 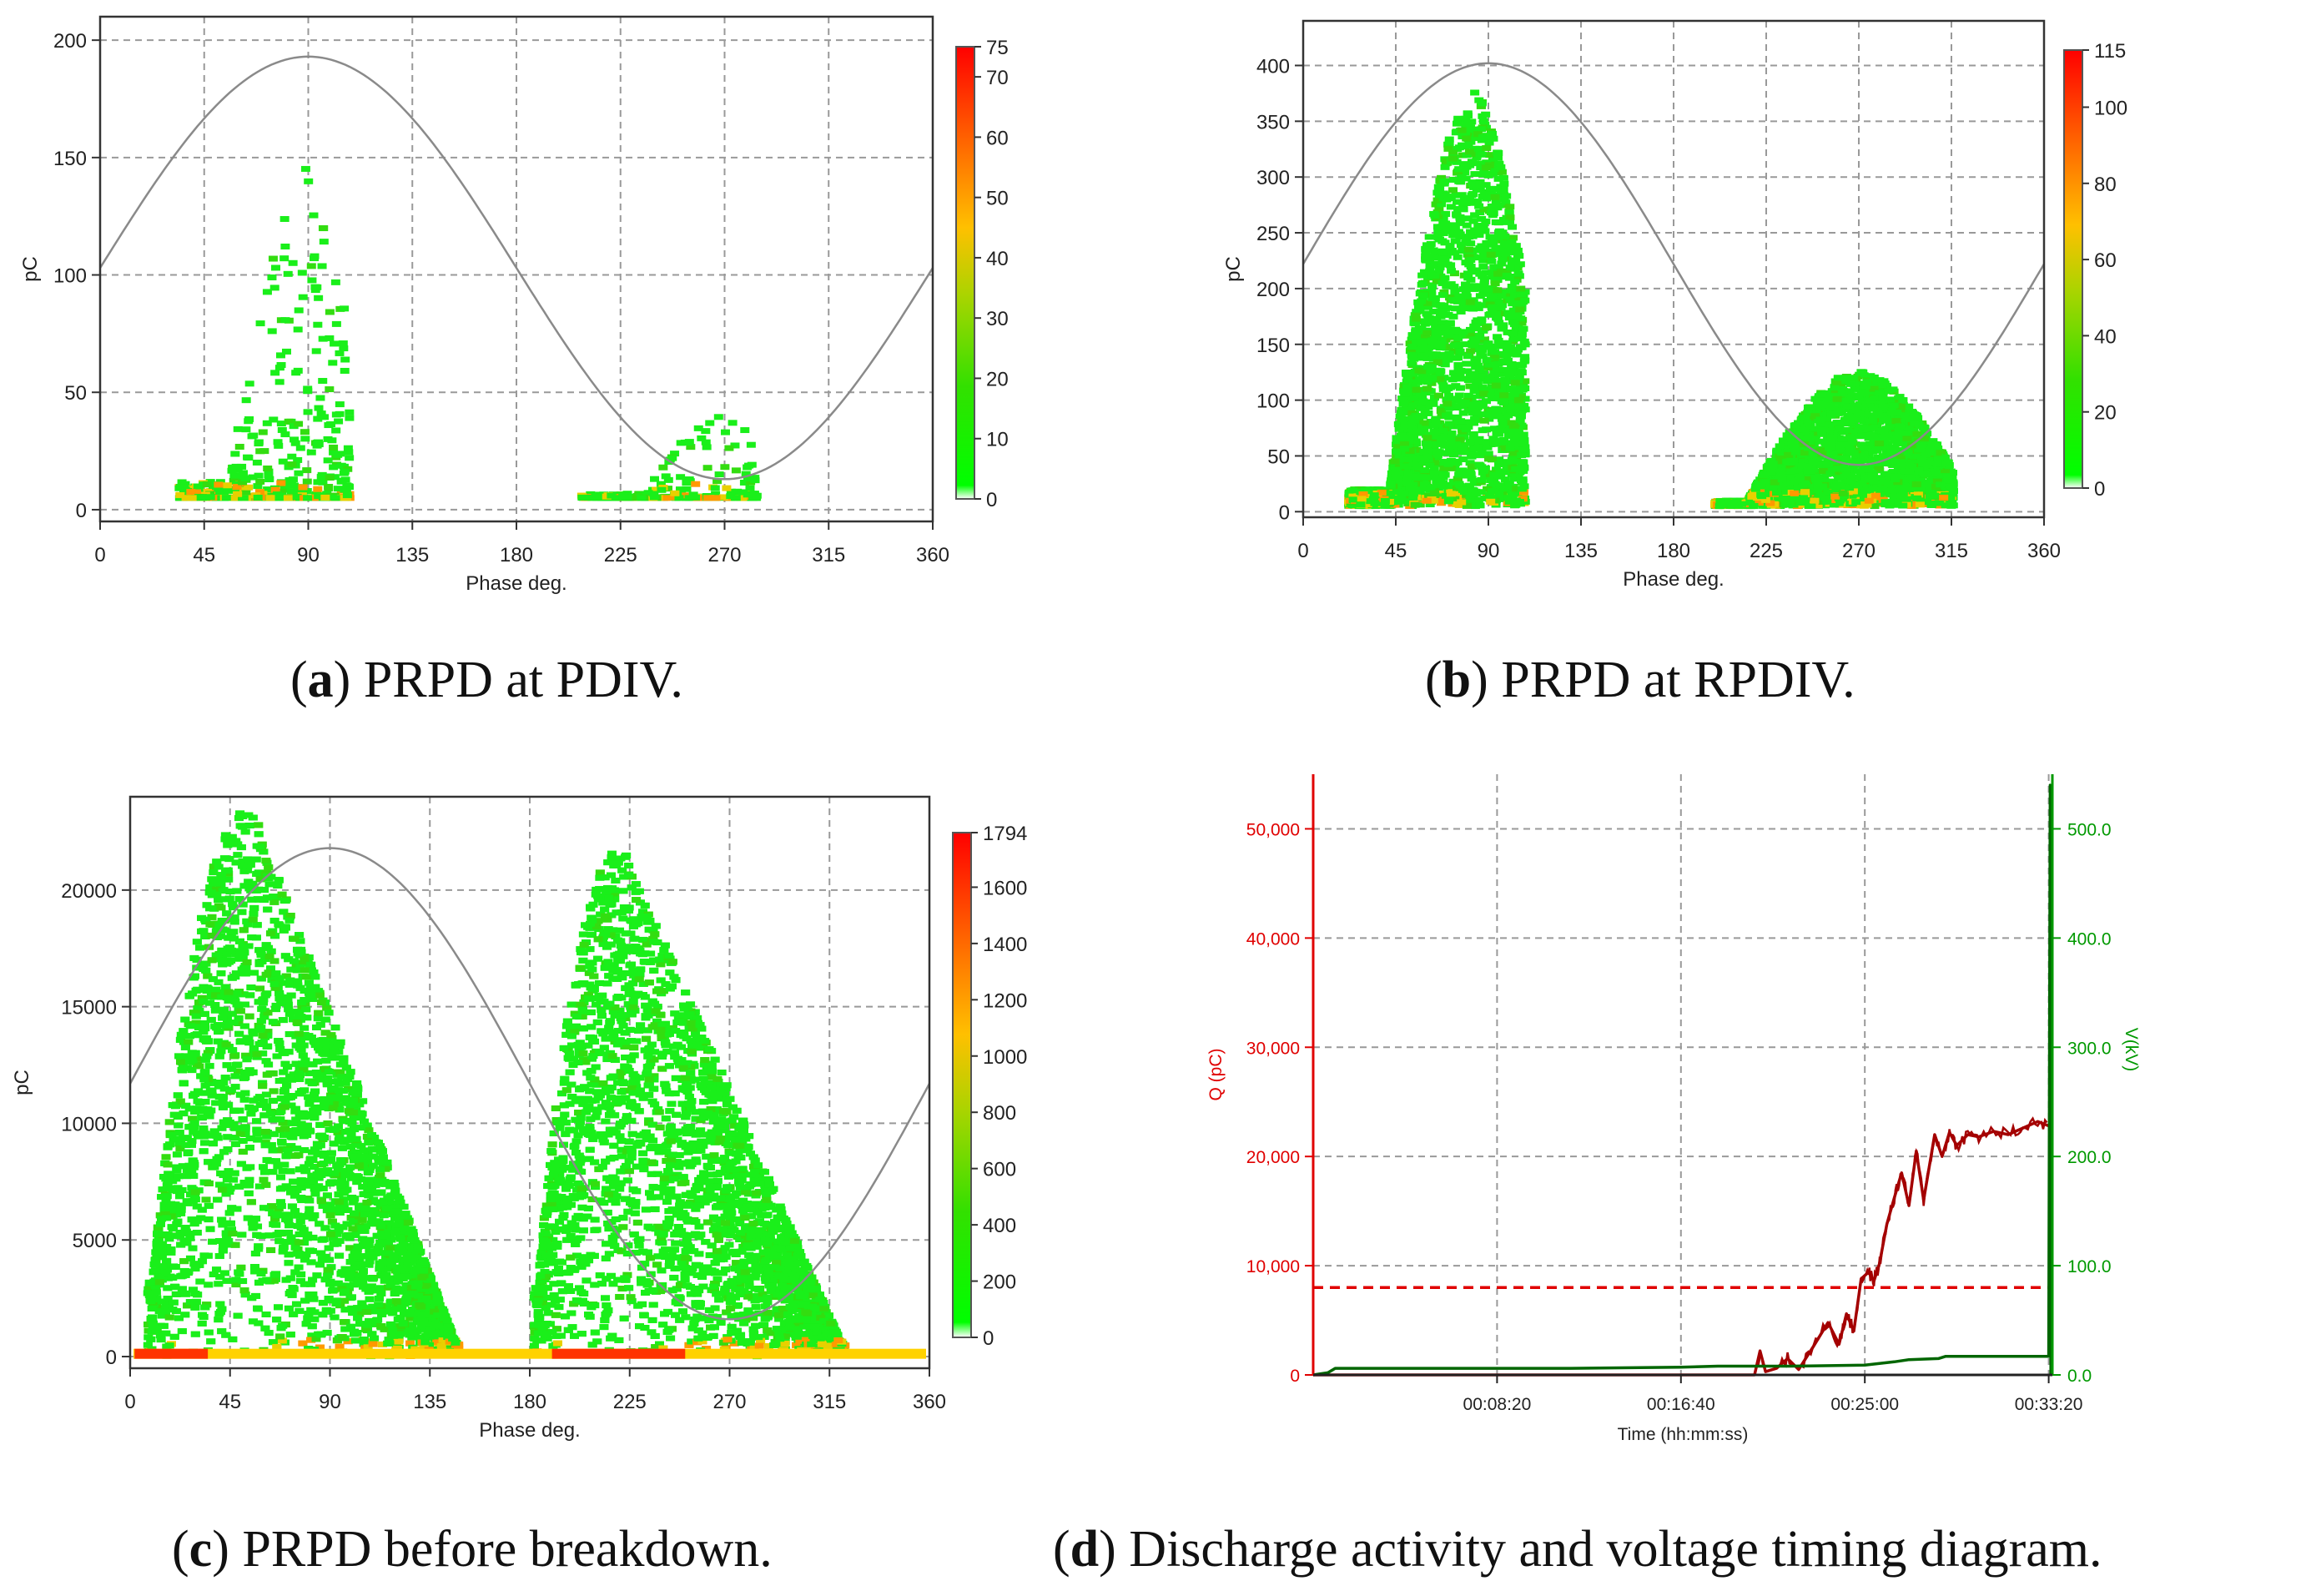 What do you see at coordinates (412, 555) in the screenshot?
I see `x-tick-label: 135` at bounding box center [412, 555].